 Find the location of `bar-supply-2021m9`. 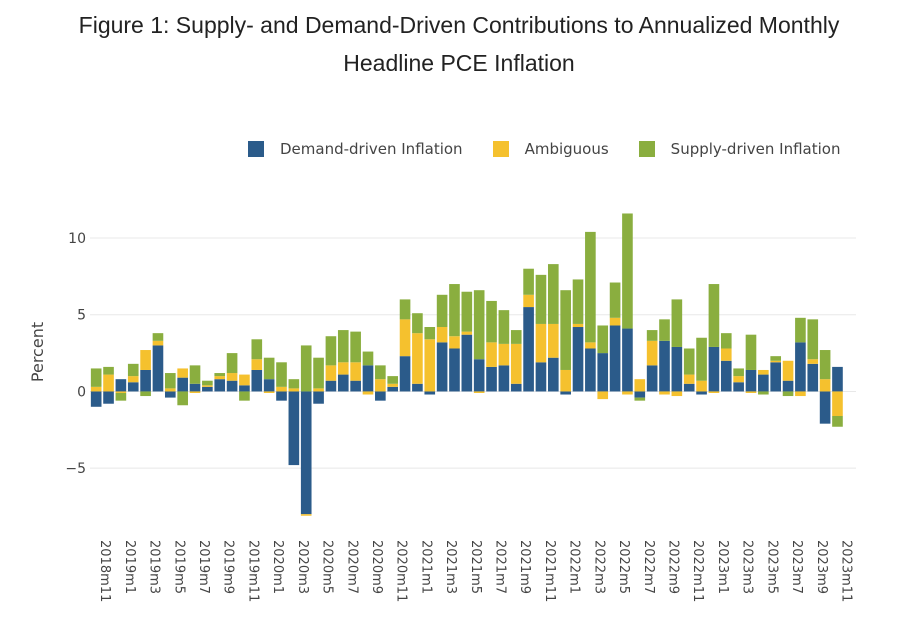

bar-supply-2021m9 is located at coordinates (516, 337).